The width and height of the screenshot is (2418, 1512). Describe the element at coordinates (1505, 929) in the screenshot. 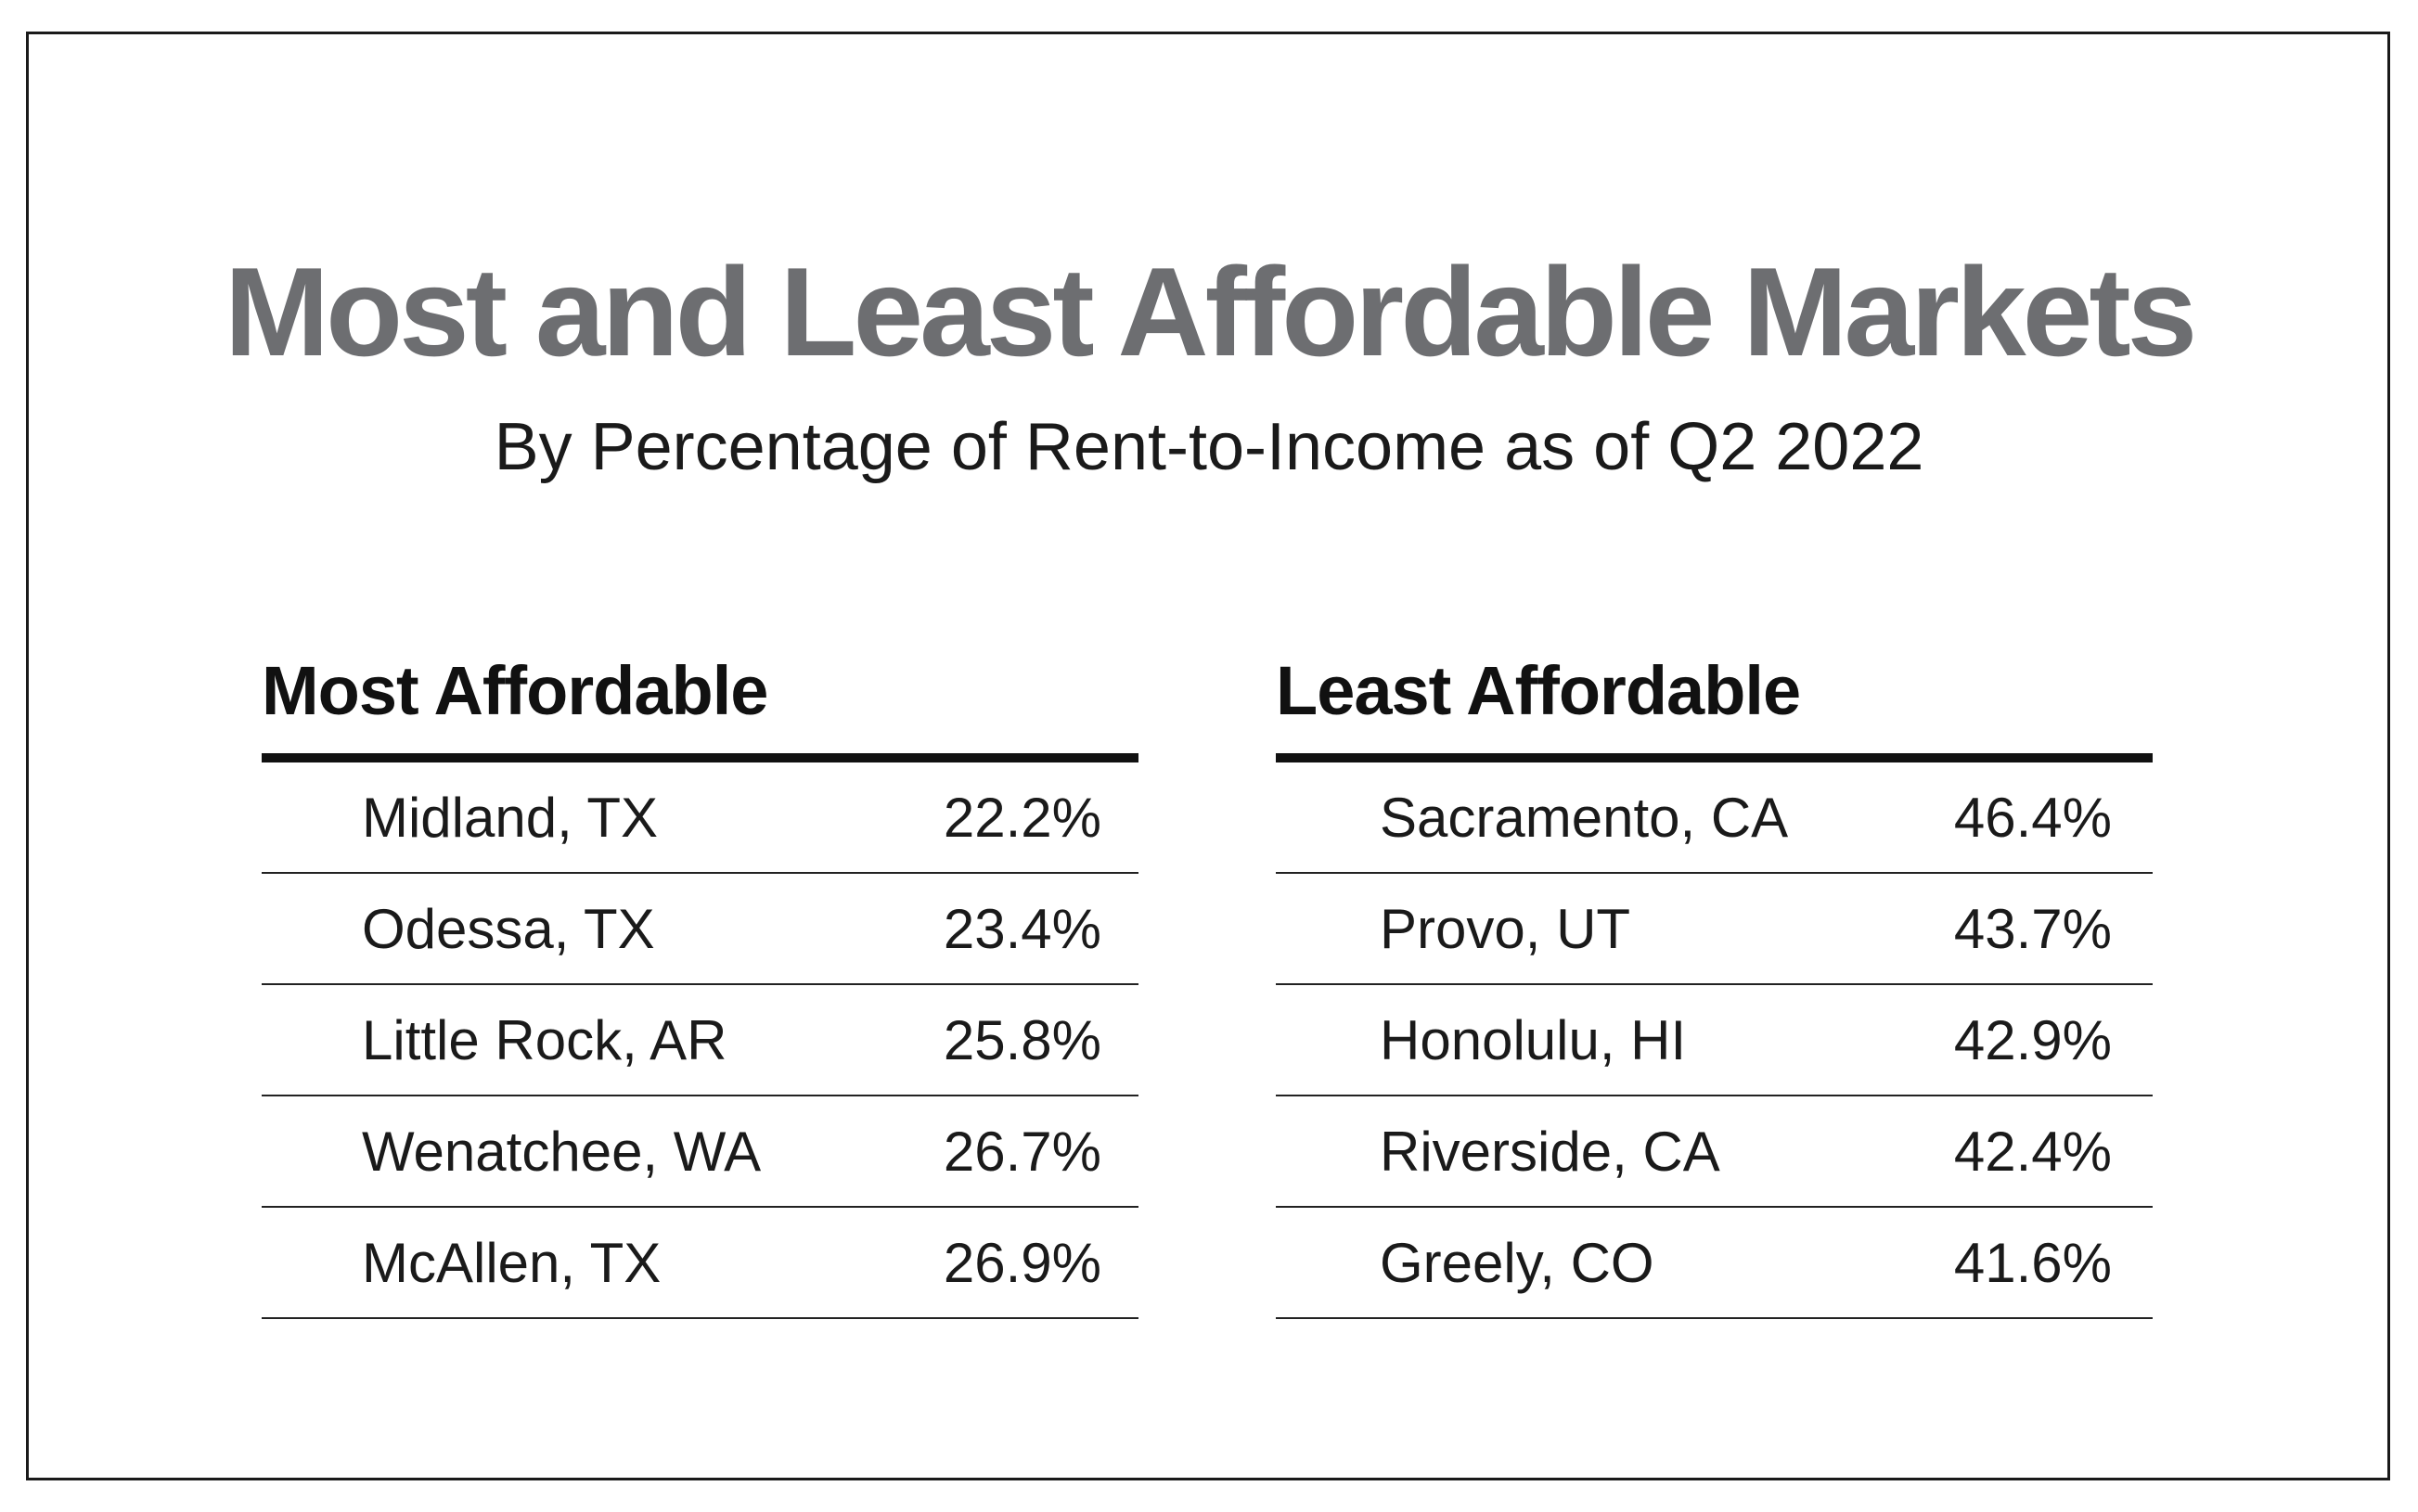

I see `market-name: Provo, UT` at that location.